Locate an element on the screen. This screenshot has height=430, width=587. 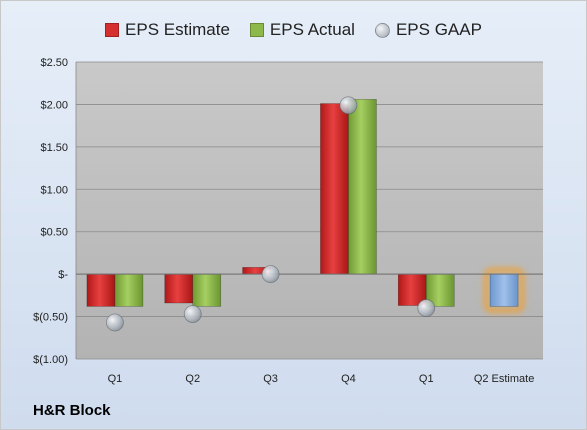
bar-q2-estimate is located at coordinates (504, 290).